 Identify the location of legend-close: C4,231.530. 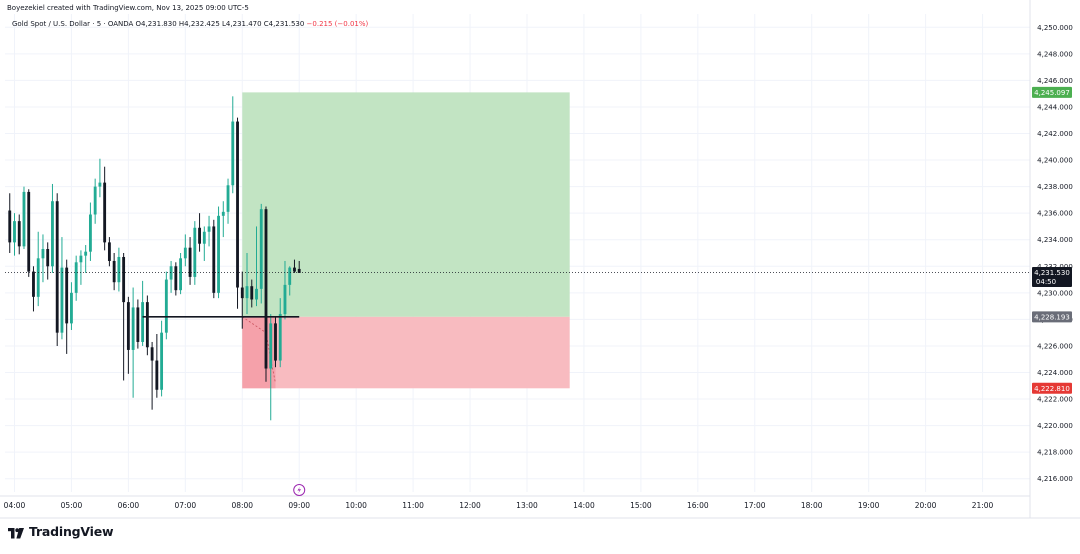
(284, 24).